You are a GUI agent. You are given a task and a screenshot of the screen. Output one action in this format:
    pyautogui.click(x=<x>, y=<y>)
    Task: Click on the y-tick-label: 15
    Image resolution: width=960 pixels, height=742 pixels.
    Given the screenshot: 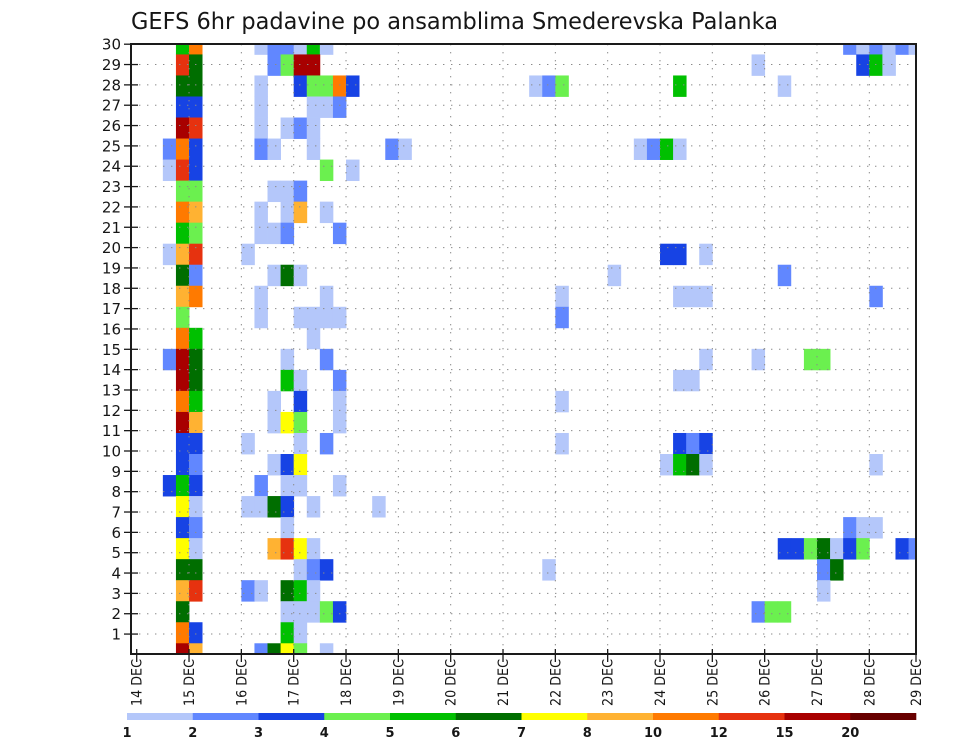 What is the action you would take?
    pyautogui.click(x=111, y=350)
    